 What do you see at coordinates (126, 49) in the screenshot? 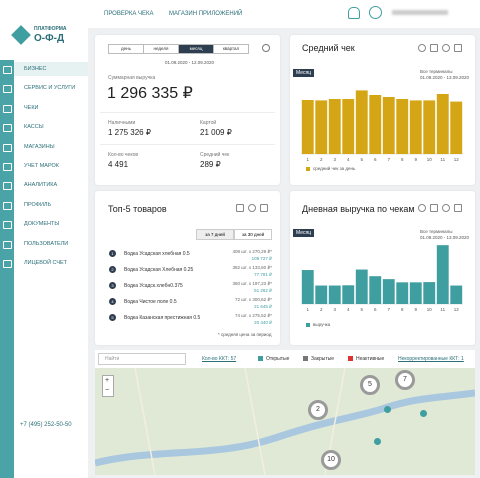
I see `period-button: день` at bounding box center [126, 49].